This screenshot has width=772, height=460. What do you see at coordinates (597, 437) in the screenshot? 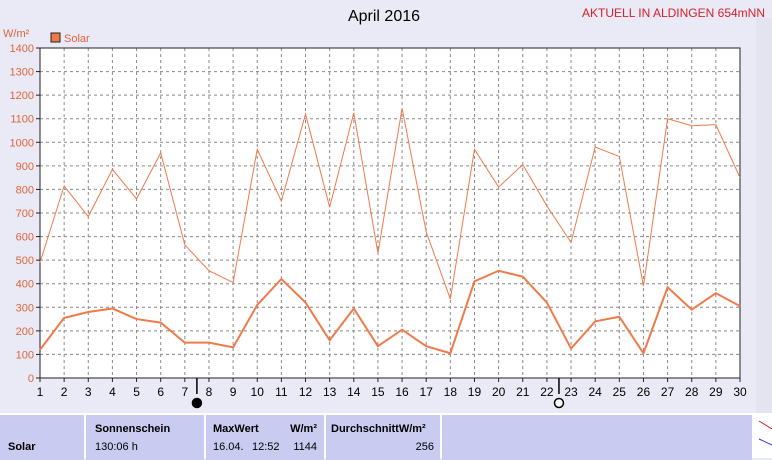
I see `footer-empty-cell` at bounding box center [597, 437].